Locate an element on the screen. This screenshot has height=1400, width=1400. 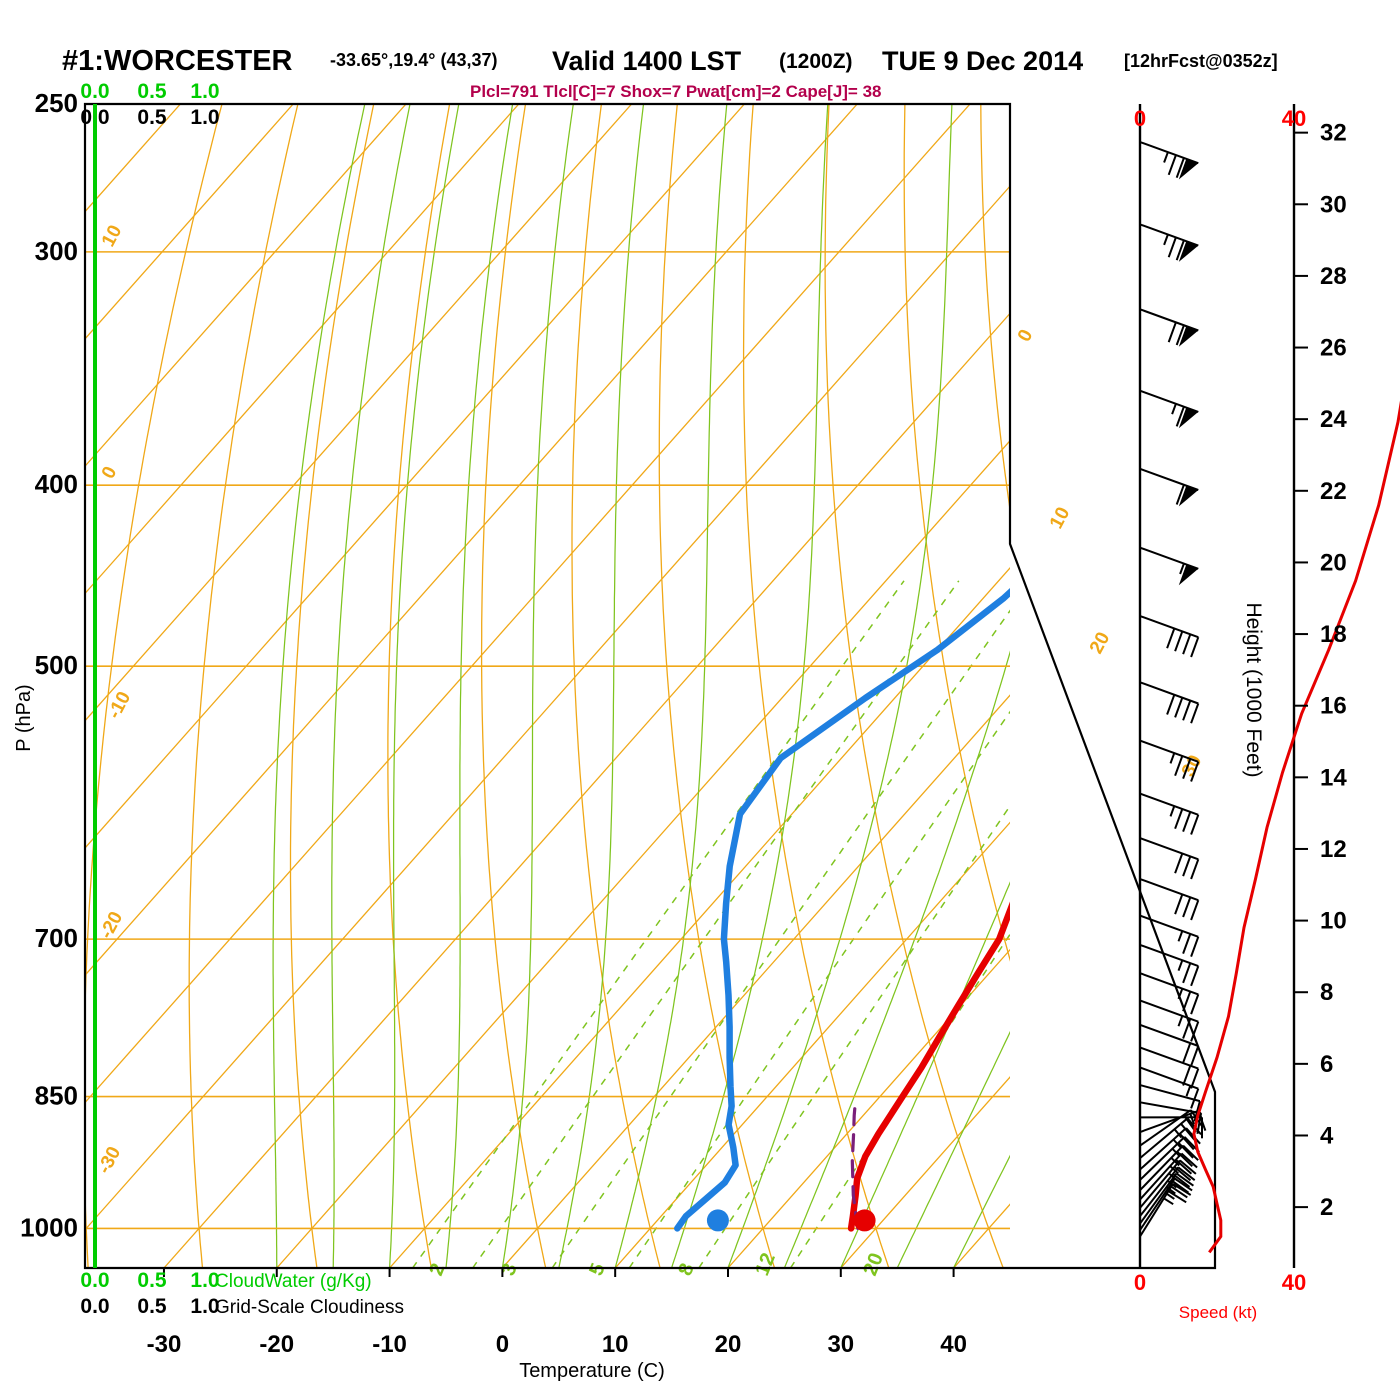
valid-date: TUE 9 Dec 2014 is located at coordinates (982, 61).